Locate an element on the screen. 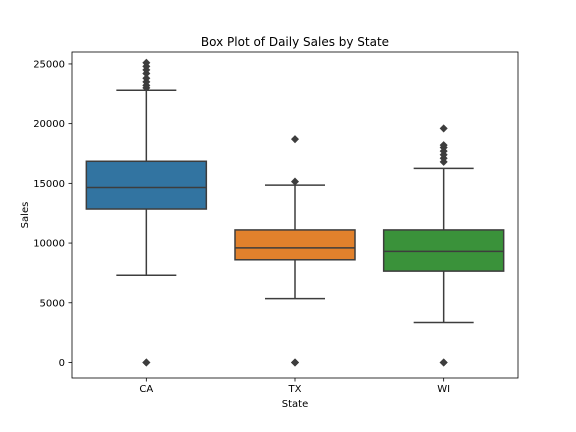 This screenshot has width=576, height=432. x-tick-label-ca: CA is located at coordinates (146, 389).